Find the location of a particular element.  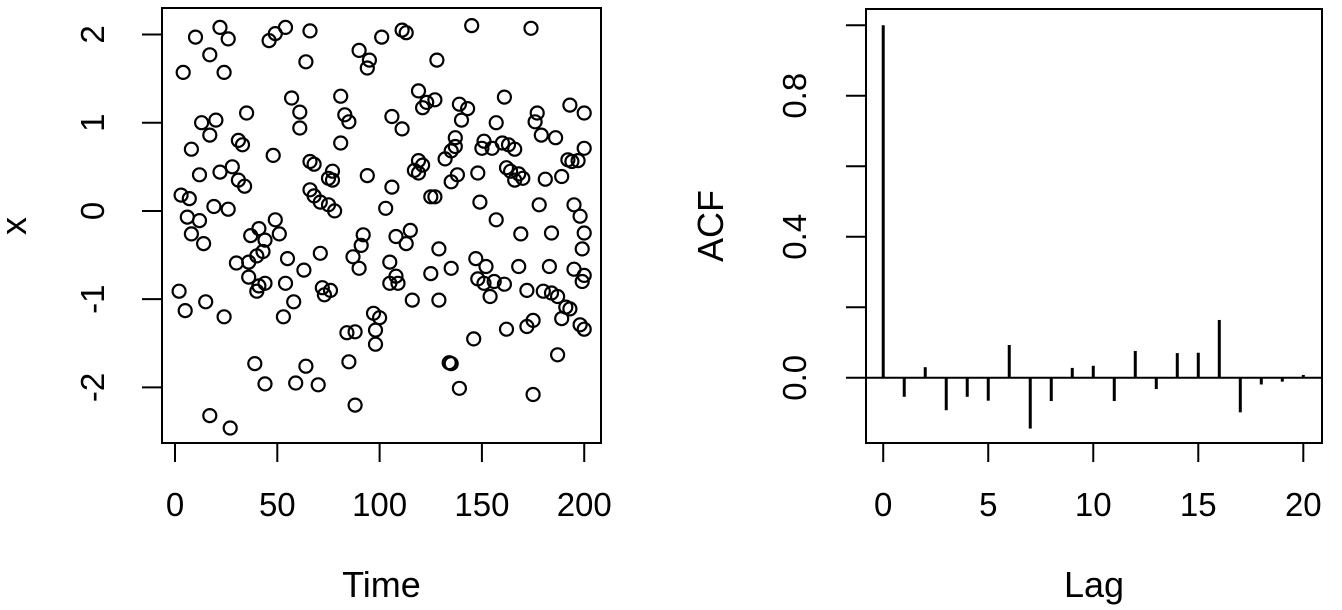

x-tick-label: 10 is located at coordinates (1093, 504).